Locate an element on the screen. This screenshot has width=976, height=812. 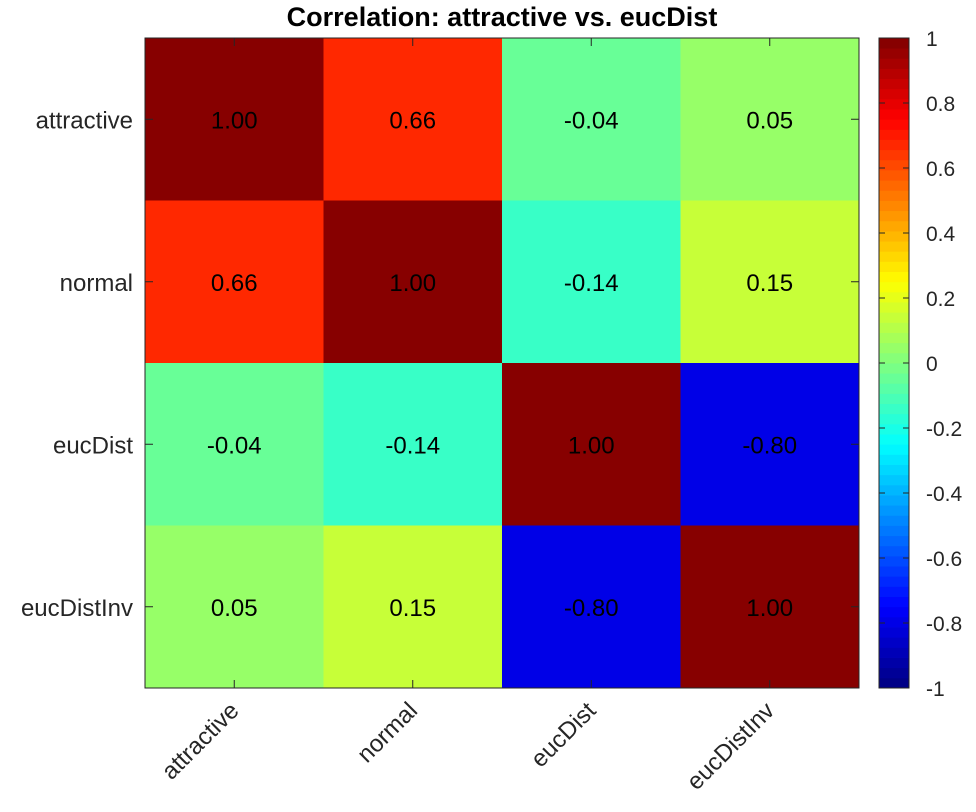
cell-value-label-2-2: 1.00 is located at coordinates (591, 445).